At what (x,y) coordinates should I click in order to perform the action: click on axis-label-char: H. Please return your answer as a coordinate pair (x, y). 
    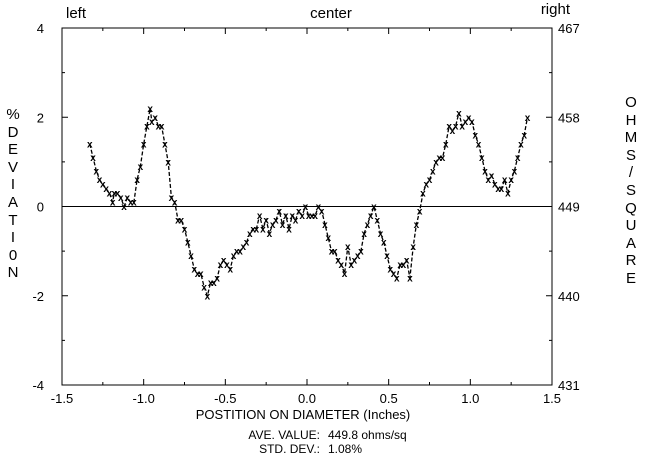
    Looking at the image, I should click on (631, 120).